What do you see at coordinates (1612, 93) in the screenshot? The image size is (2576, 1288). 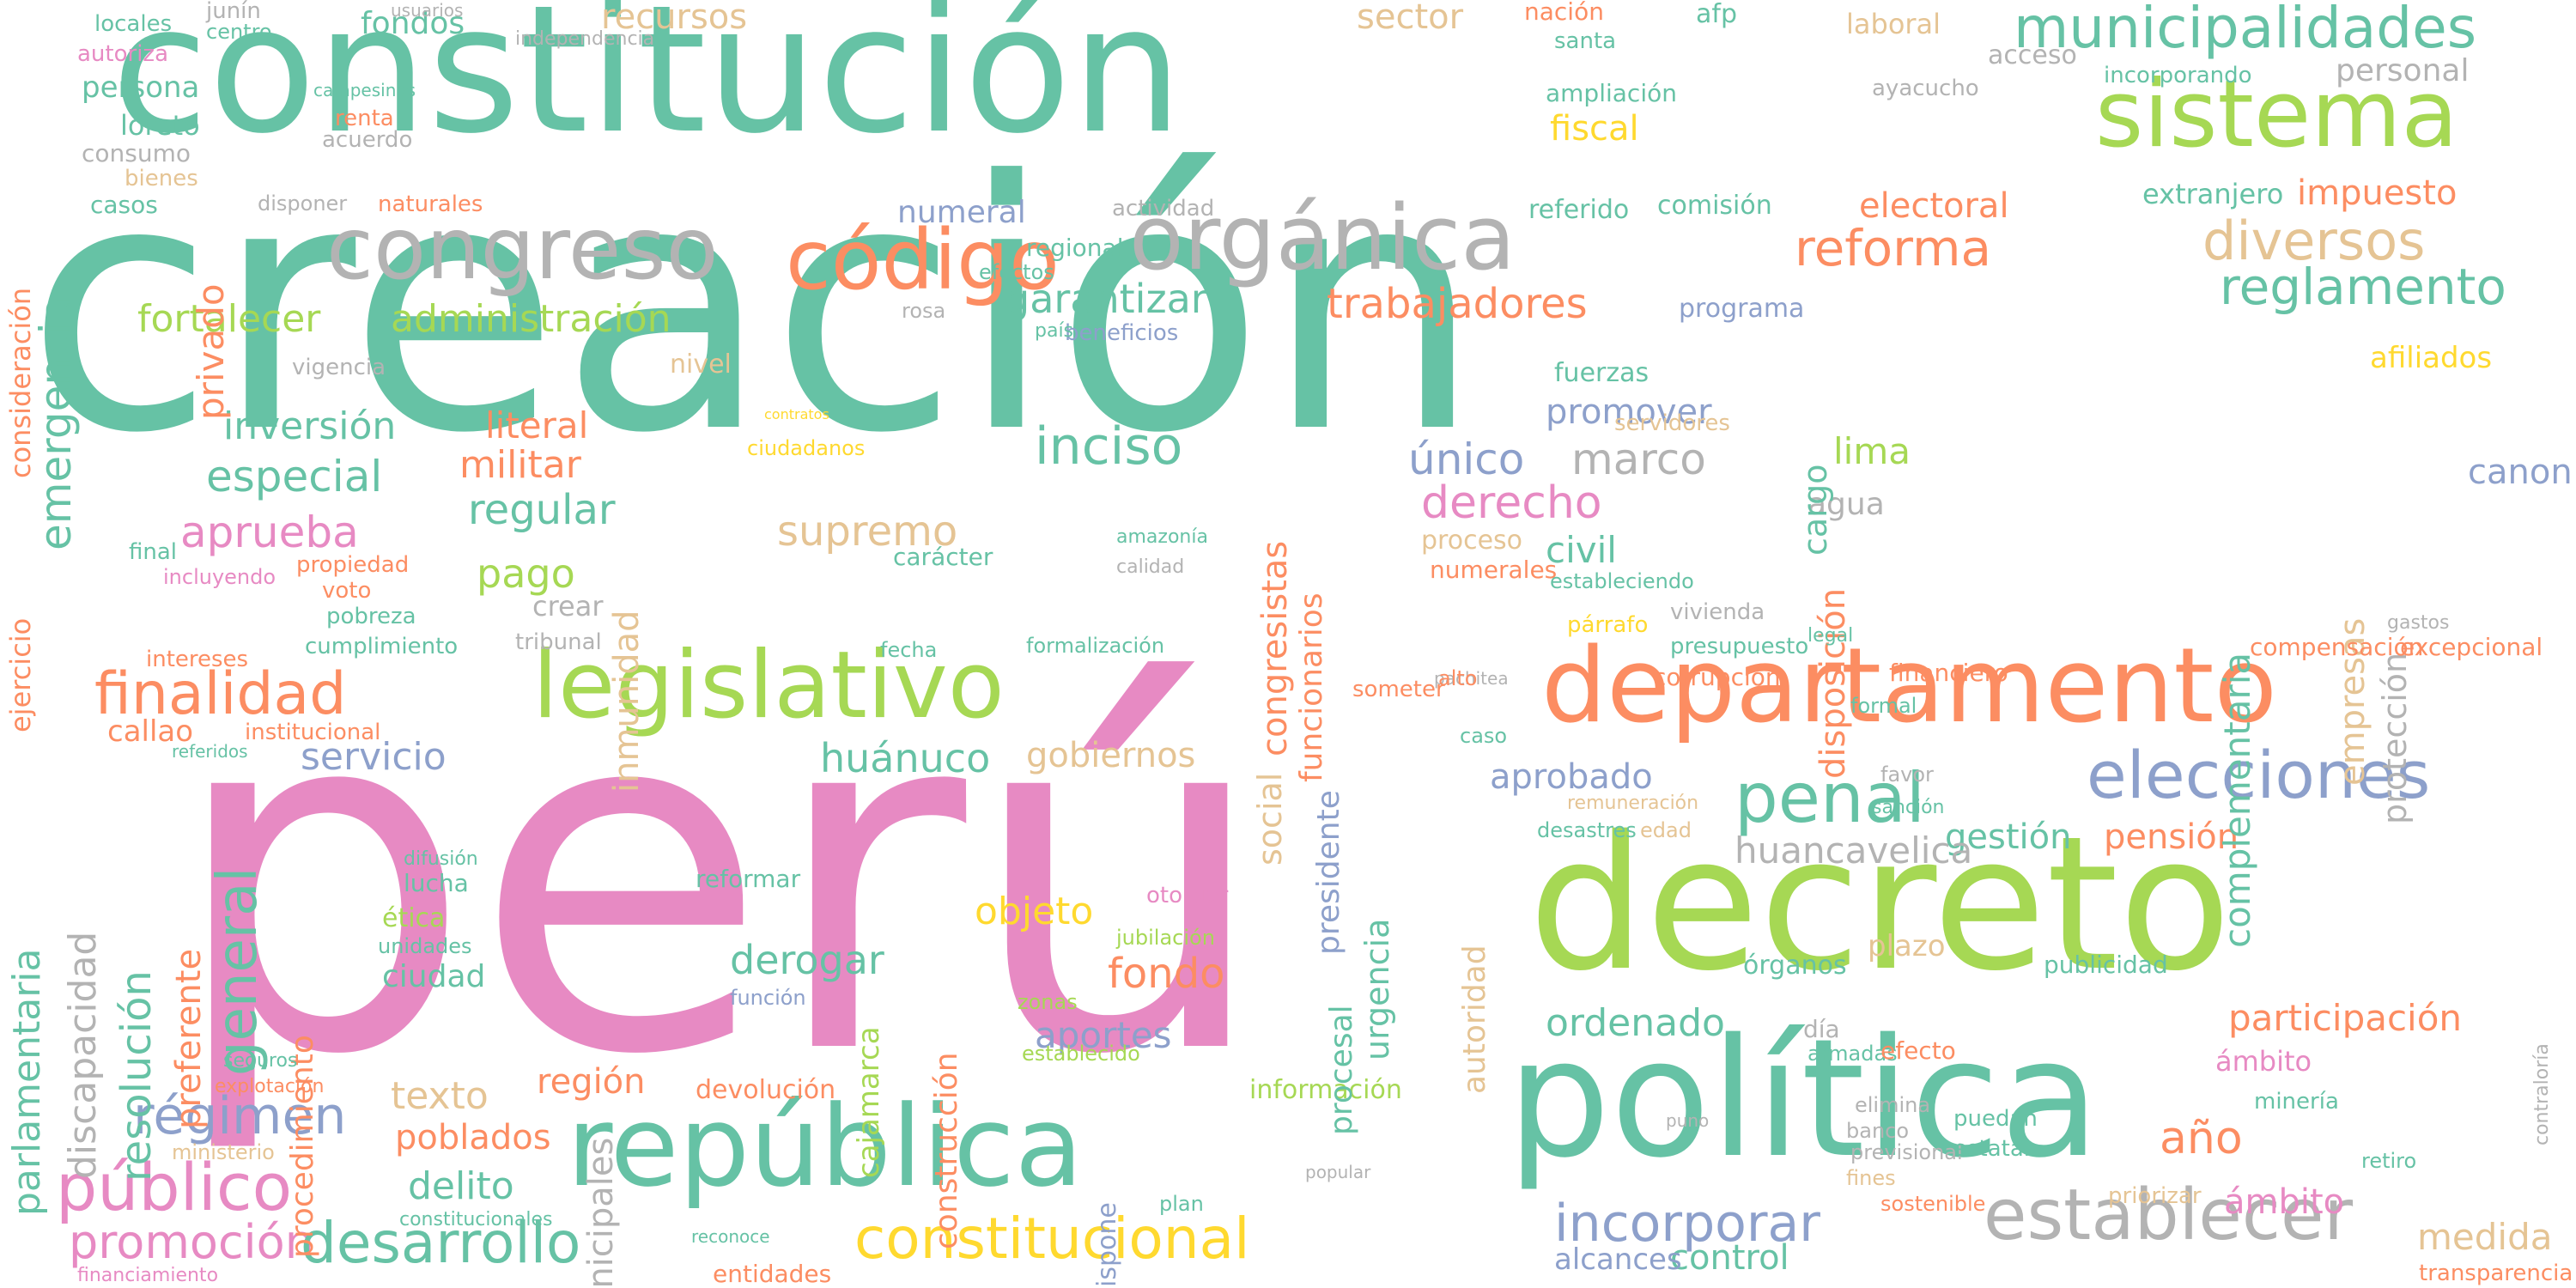 I see `word: ampliación` at bounding box center [1612, 93].